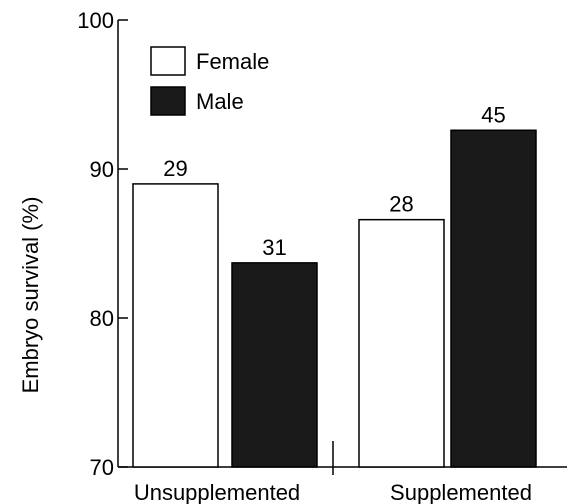 This screenshot has width=569, height=504. Describe the element at coordinates (102, 467) in the screenshot. I see `y-tick-label: 70` at that location.